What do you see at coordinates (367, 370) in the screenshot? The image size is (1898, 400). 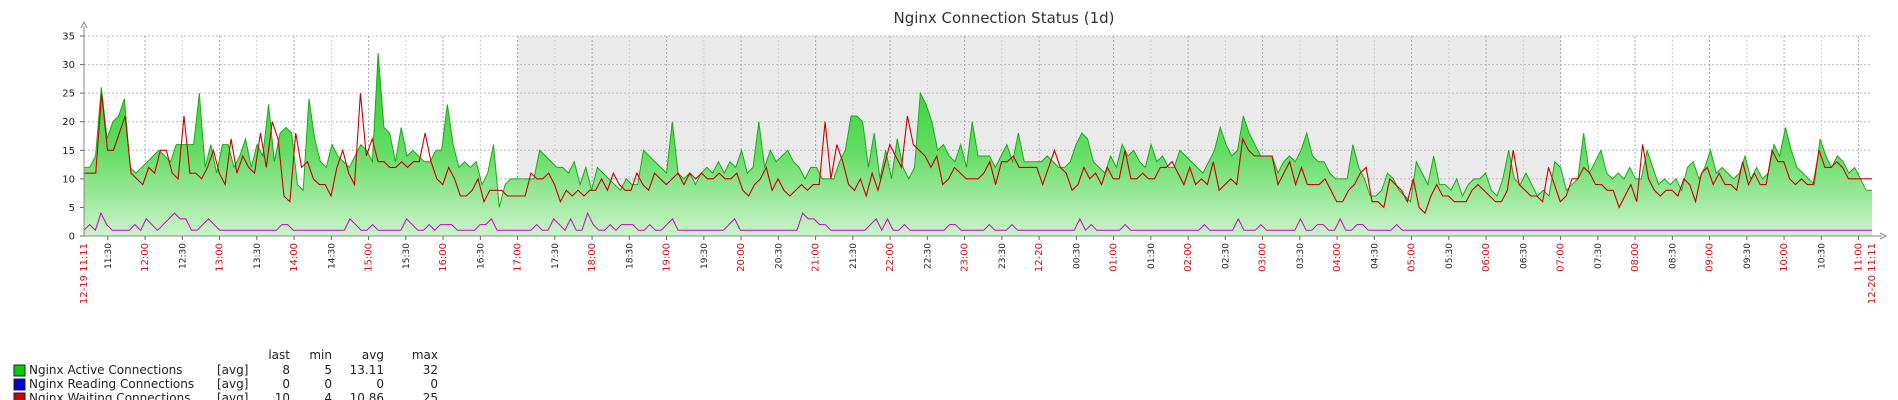 I see `legend-value-avg: 13.11` at bounding box center [367, 370].